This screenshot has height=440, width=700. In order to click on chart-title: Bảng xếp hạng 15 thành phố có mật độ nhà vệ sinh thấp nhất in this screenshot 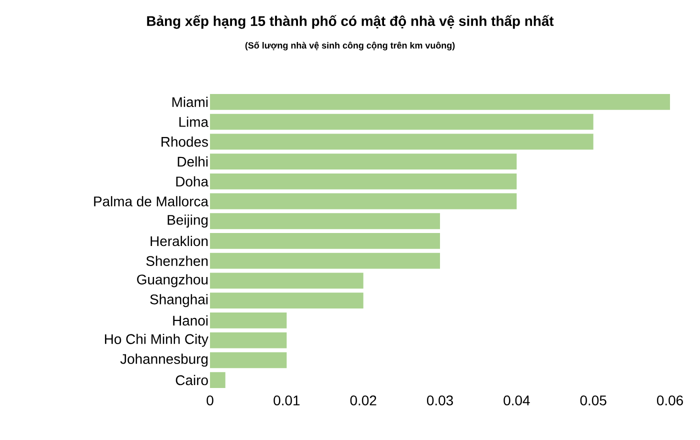, I will do `click(350, 22)`.